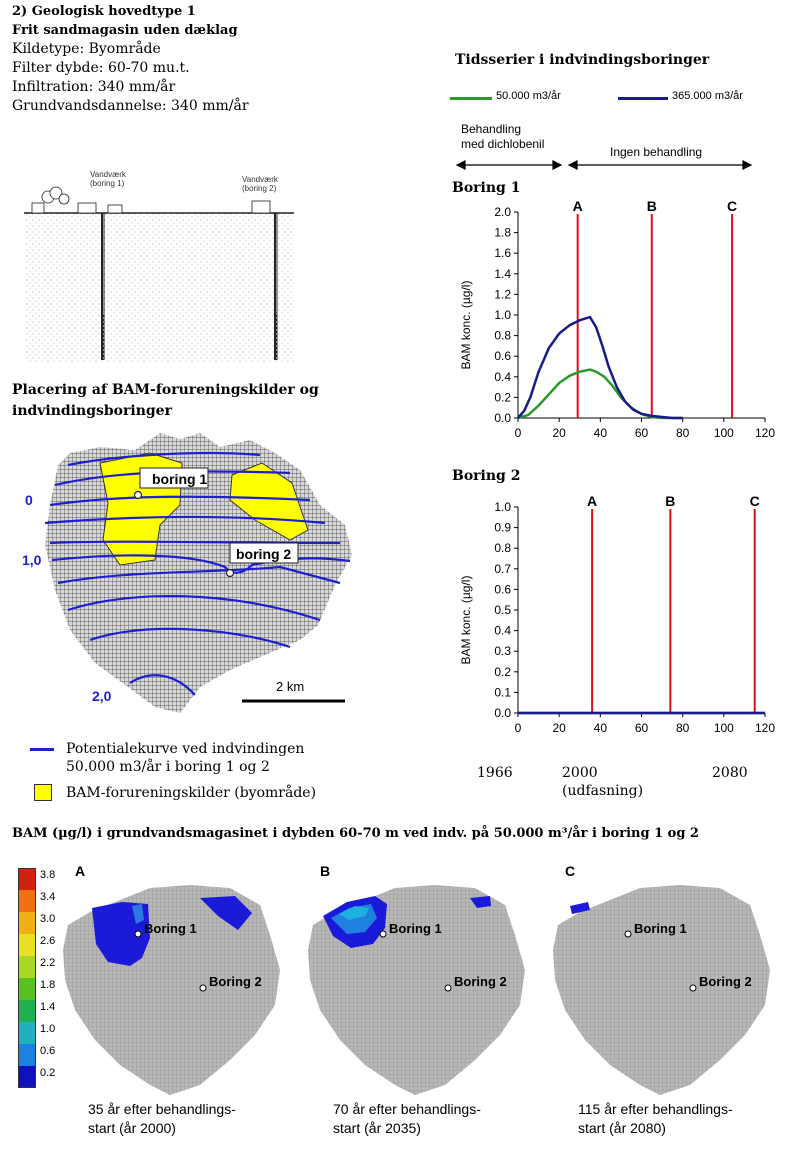  Describe the element at coordinates (48, 897) in the screenshot. I see `colorbar-tick-label: 3.4` at that location.